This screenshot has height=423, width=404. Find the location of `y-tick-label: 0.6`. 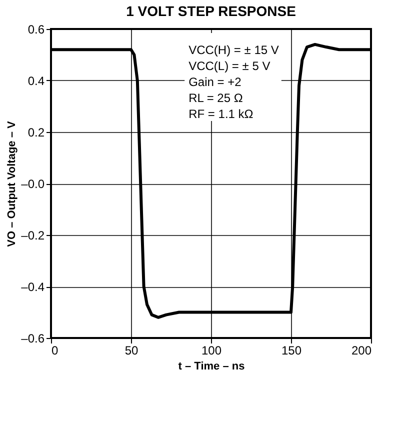

y-tick-label: 0.6 is located at coordinates (36, 29).